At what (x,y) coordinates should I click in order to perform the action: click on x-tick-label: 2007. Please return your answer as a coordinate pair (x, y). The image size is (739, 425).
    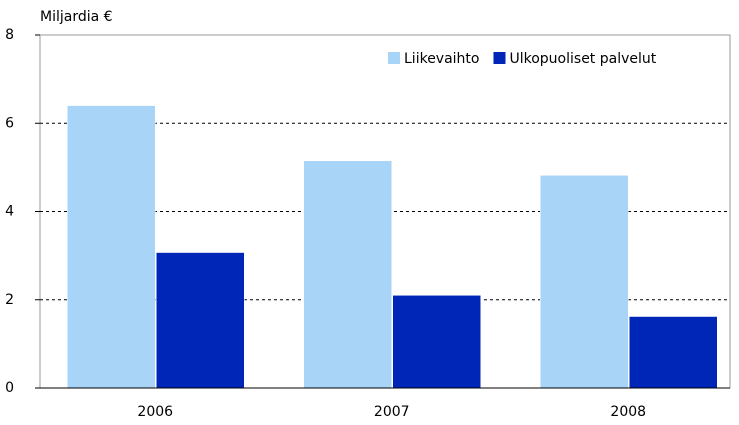
    Looking at the image, I should click on (392, 412).